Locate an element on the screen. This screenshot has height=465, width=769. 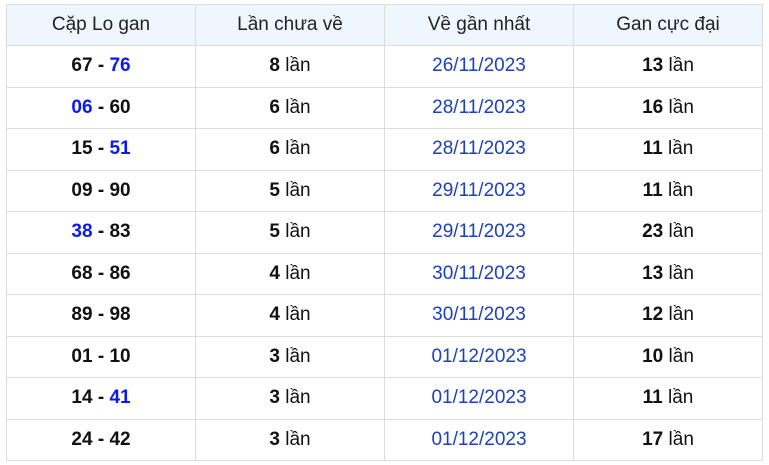
table-row: 01 - 10 3 lần 01/12/2023 10 lần is located at coordinates (384, 356).